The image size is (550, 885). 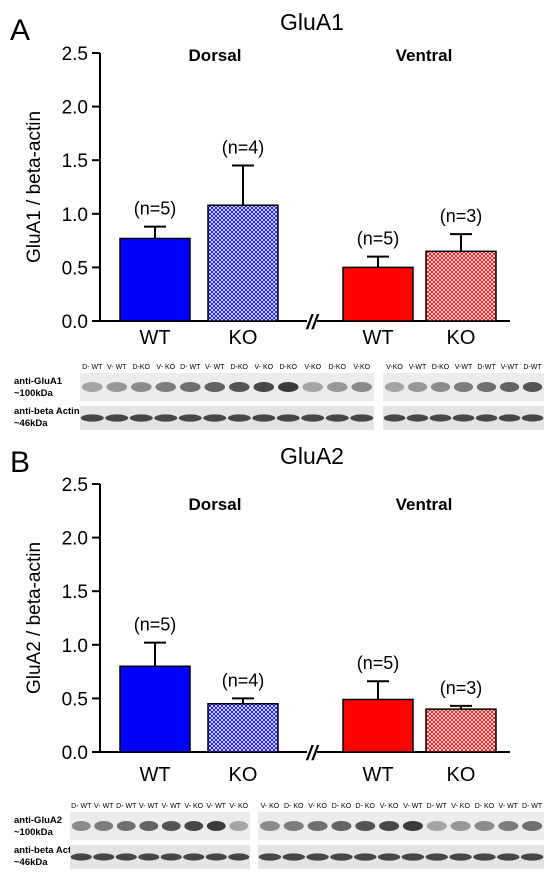 What do you see at coordinates (75, 322) in the screenshot?
I see `y-tick-label: 0.0` at bounding box center [75, 322].